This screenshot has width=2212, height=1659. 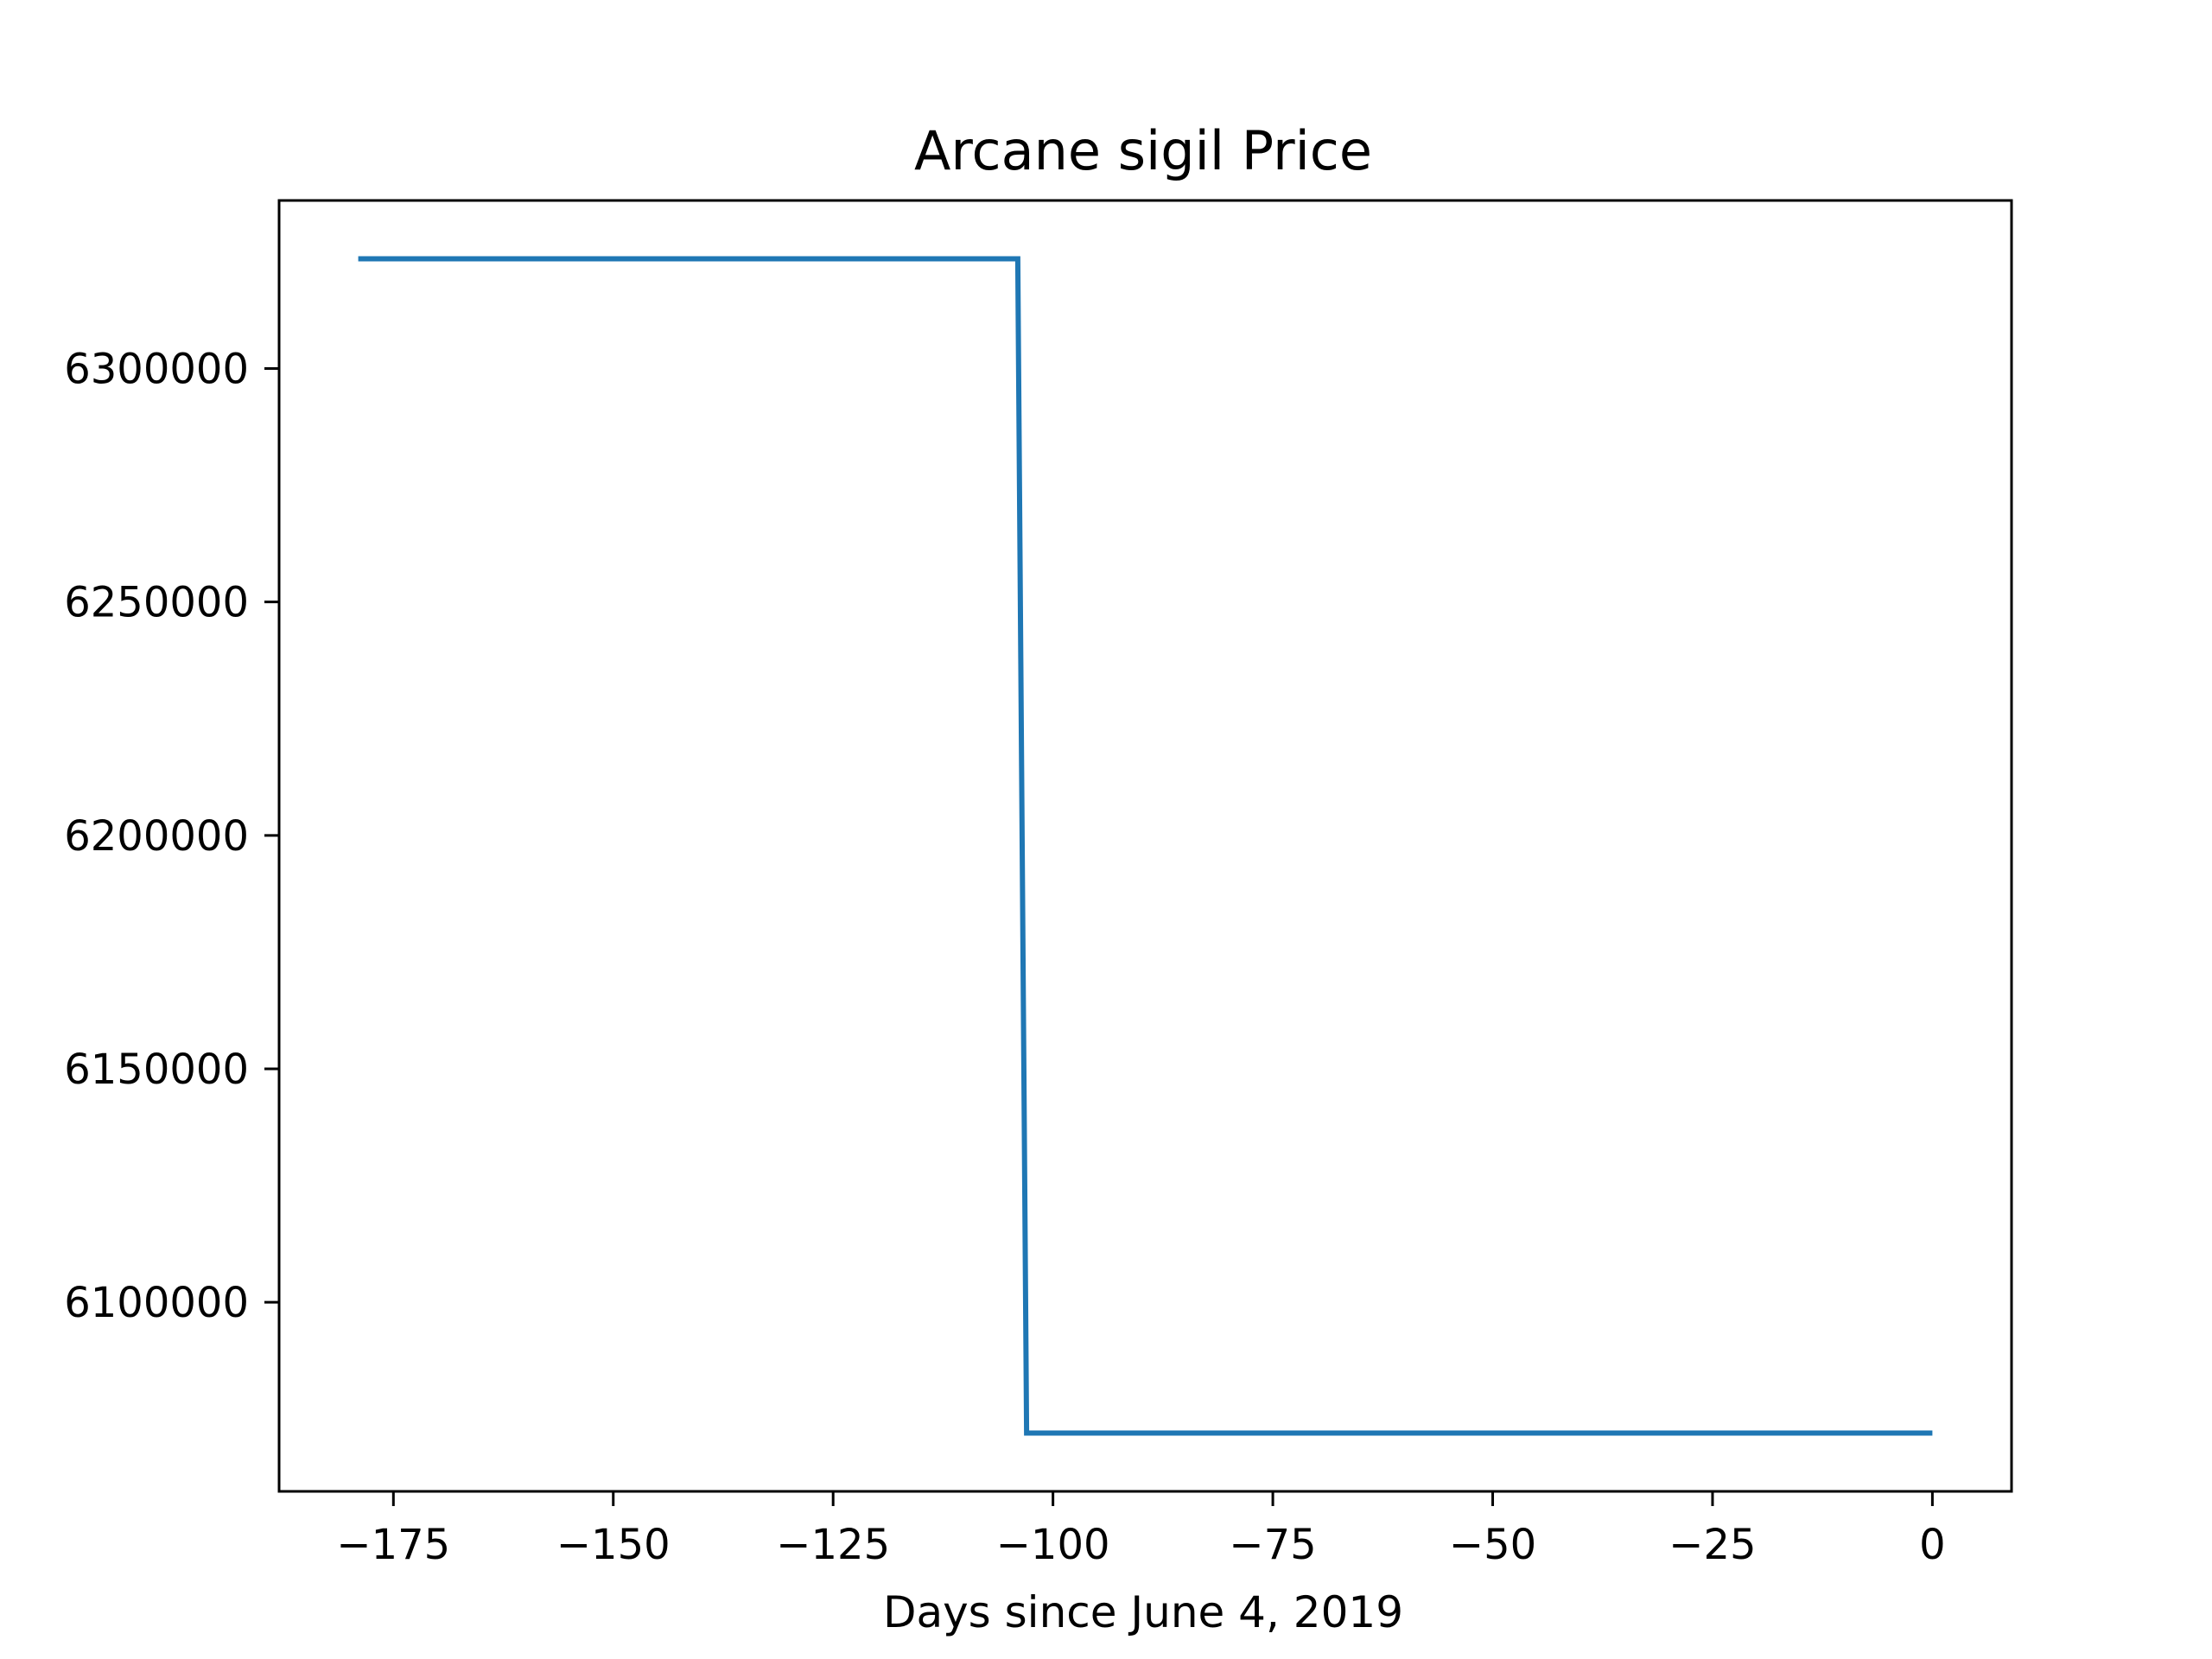 I want to click on x-tick-label: −75, so click(x=1272, y=1545).